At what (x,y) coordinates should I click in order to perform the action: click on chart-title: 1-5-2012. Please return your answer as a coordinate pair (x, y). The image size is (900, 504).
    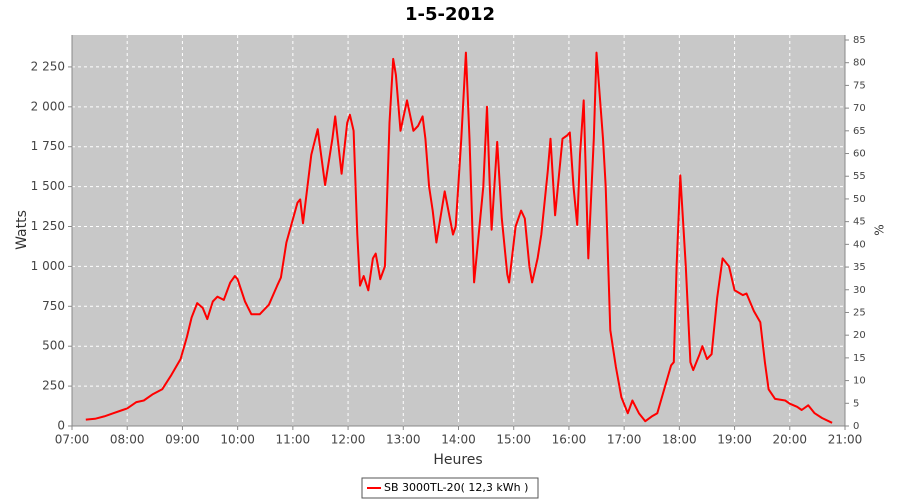
    Looking at the image, I should click on (450, 14).